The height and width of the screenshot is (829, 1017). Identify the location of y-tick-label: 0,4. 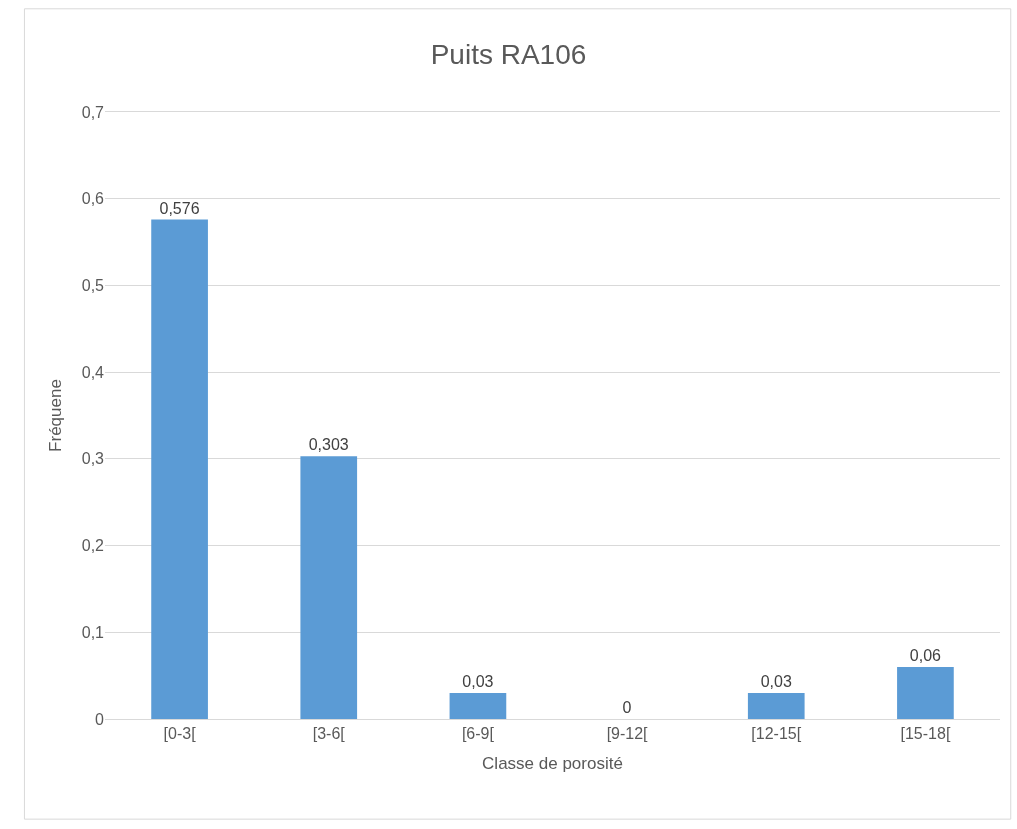
(93, 372).